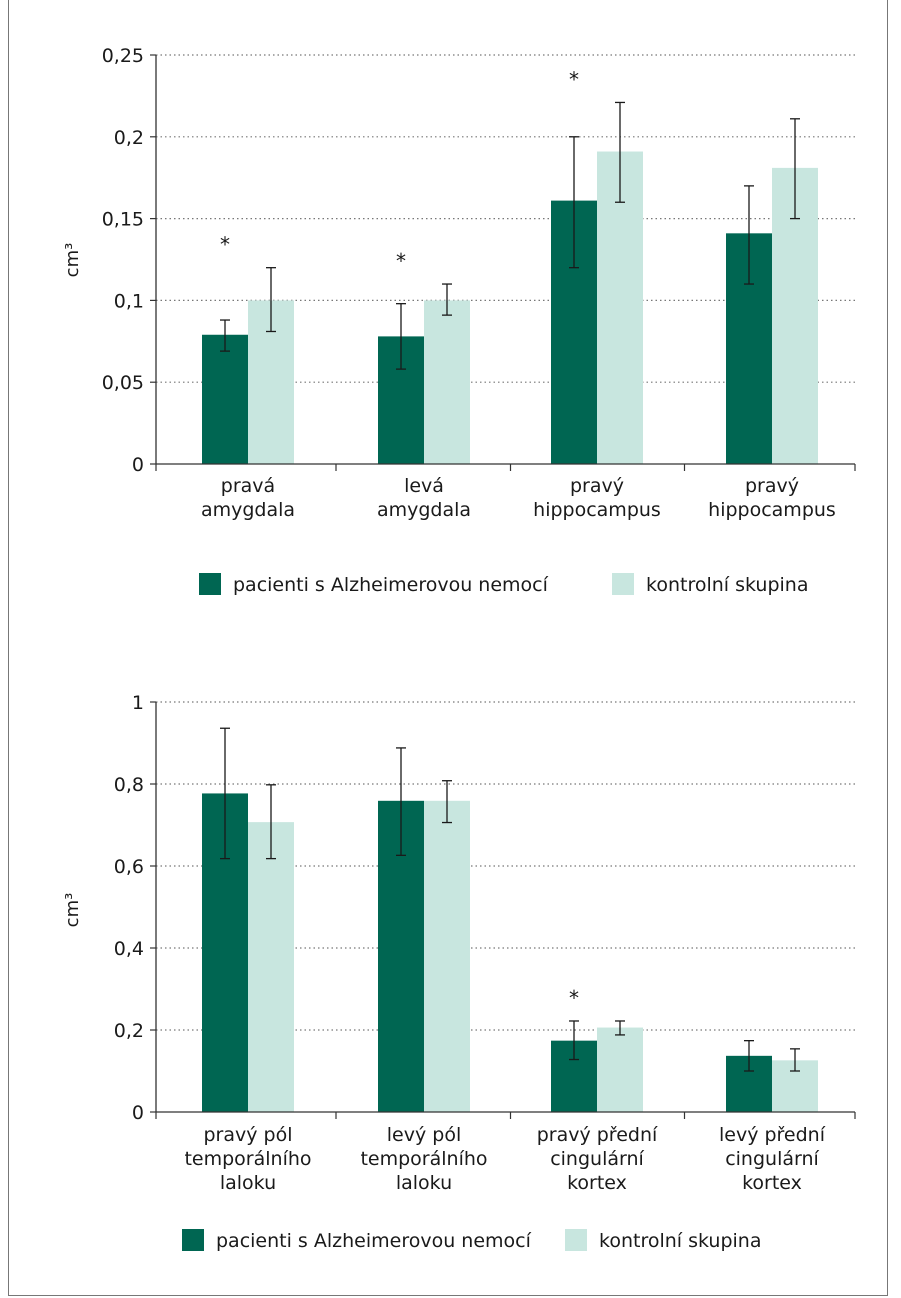  Describe the element at coordinates (597, 1135) in the screenshot. I see `x-tick-label-line: pravý přední` at that location.